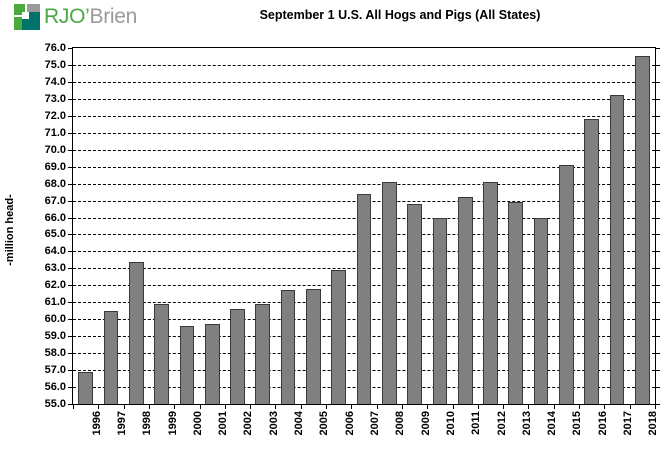  I want to click on bar-2001, so click(212, 364).